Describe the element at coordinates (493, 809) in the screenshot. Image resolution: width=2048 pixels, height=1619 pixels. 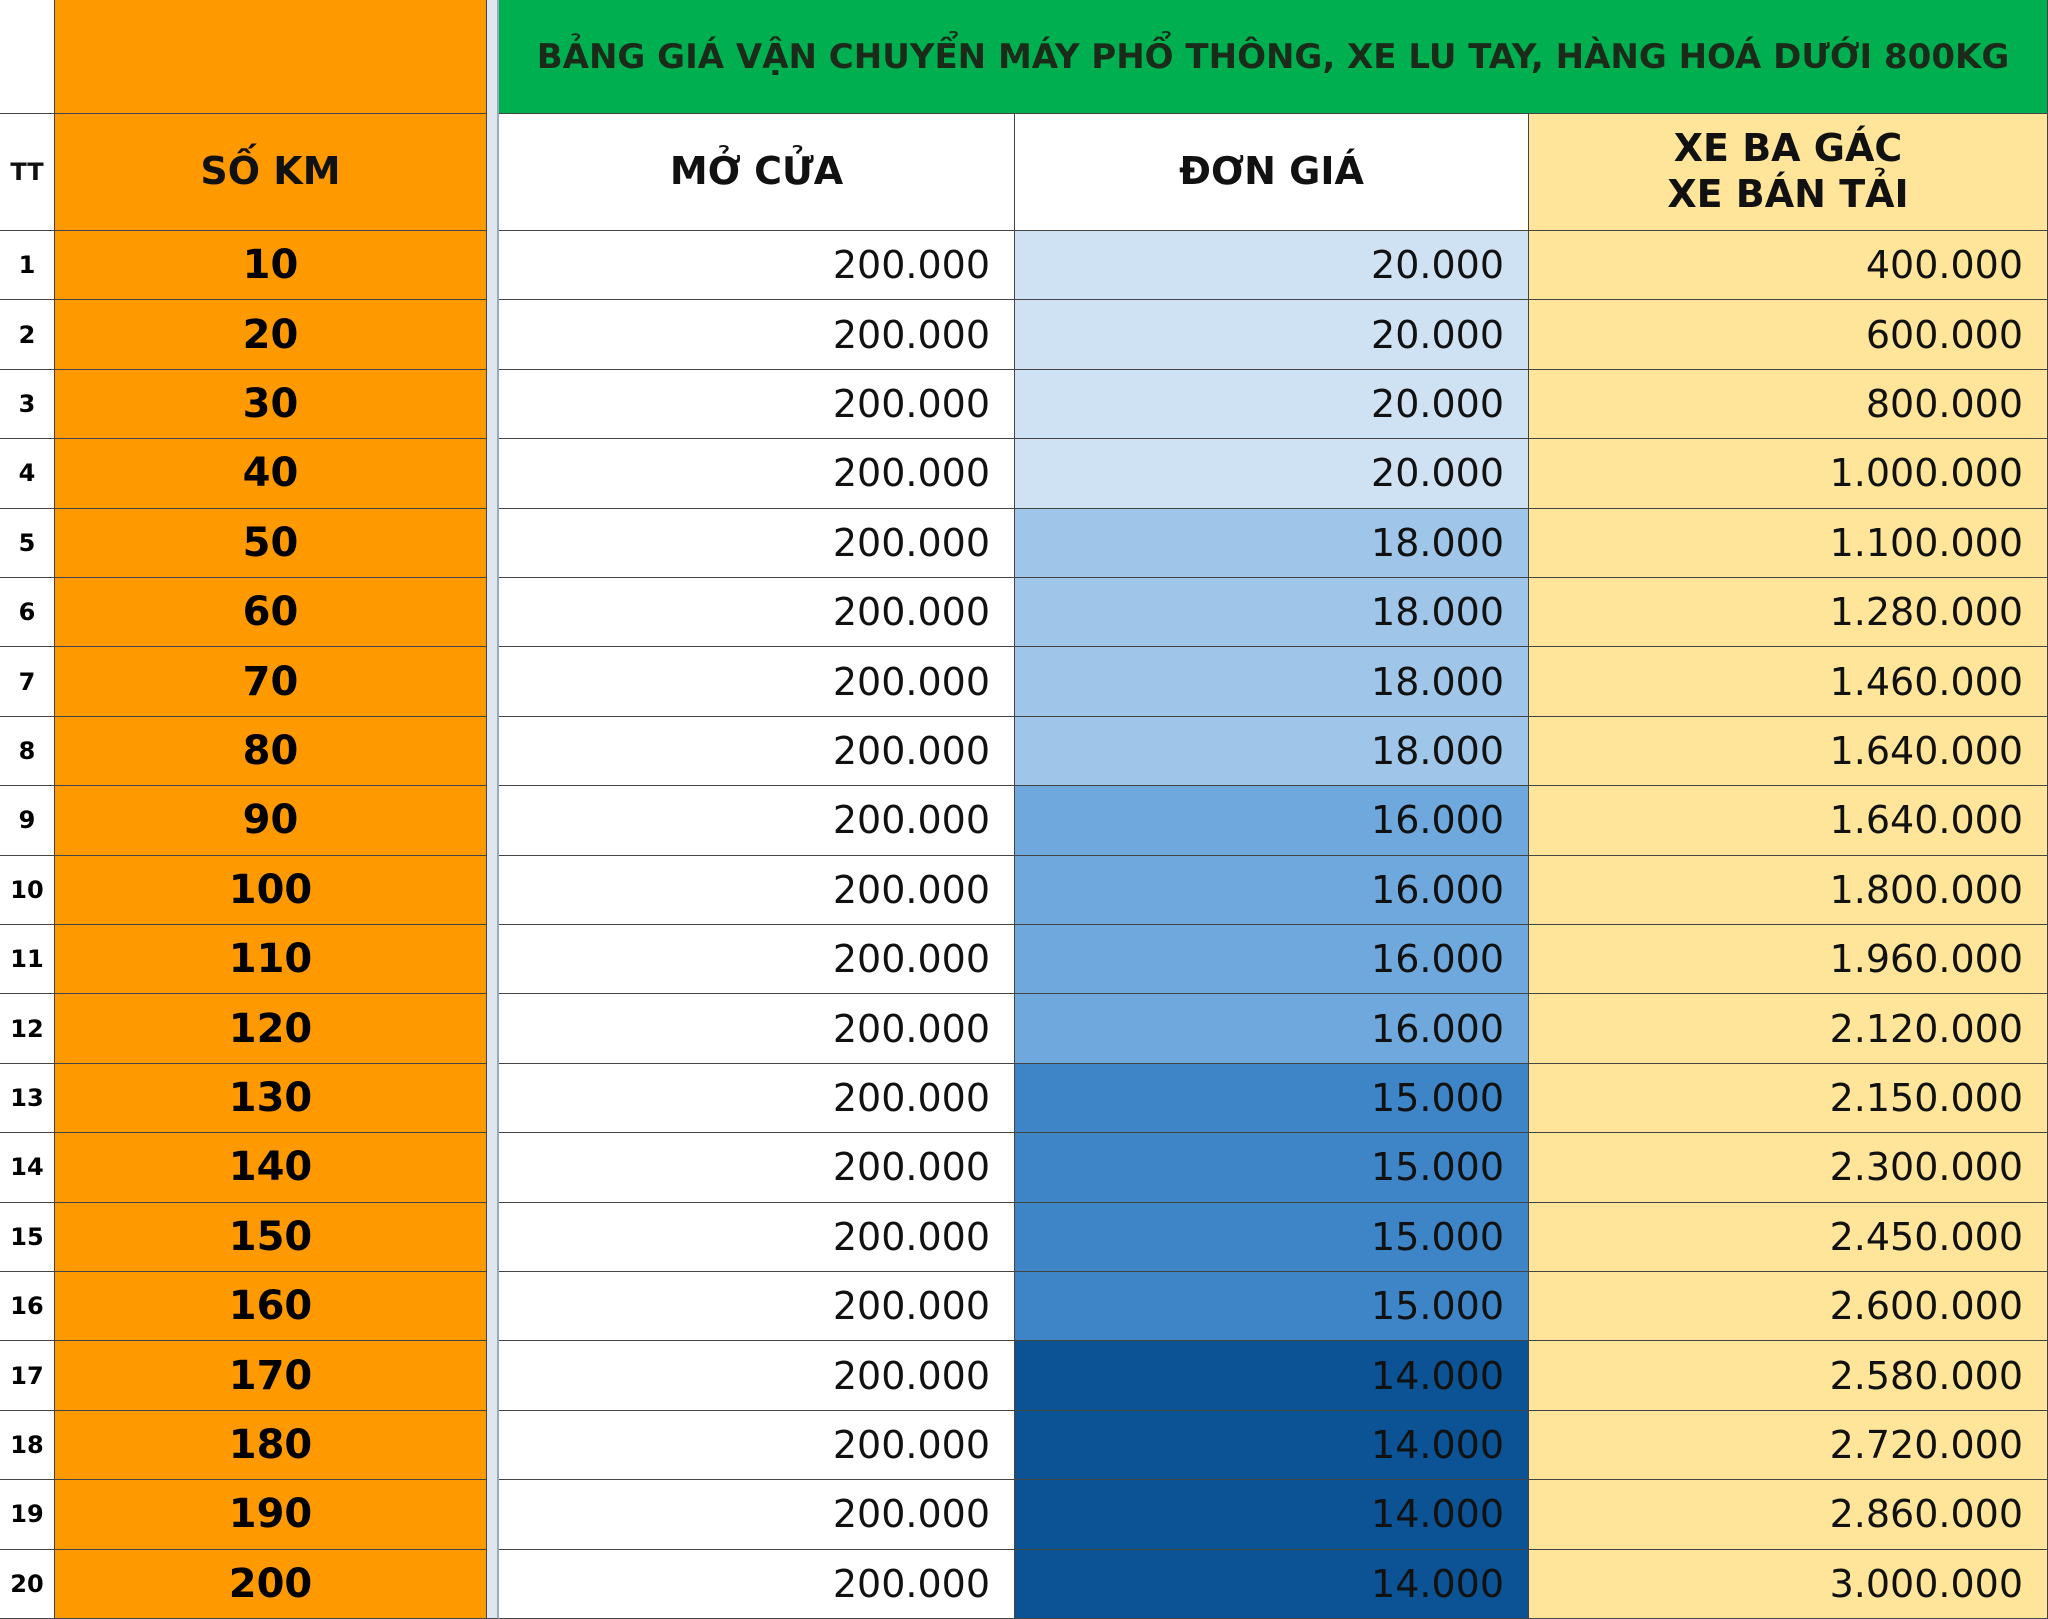
I see `column-gap` at that location.